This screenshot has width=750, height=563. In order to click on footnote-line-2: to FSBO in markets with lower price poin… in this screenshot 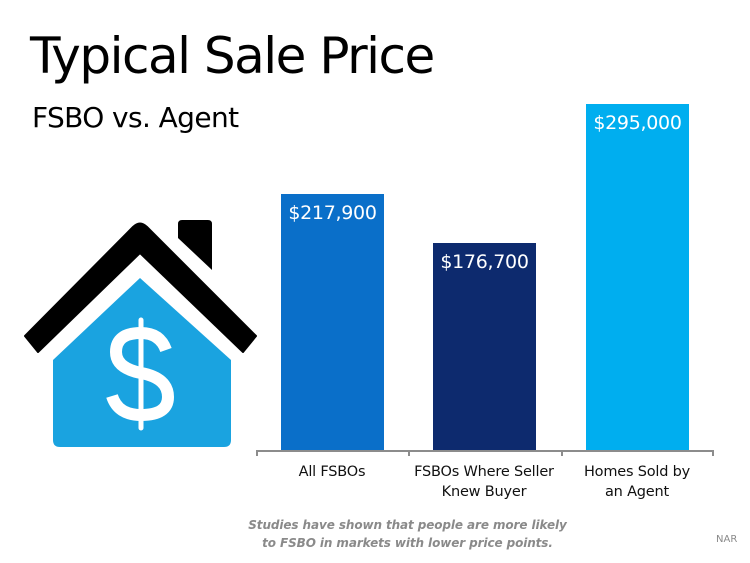, I will do `click(407, 543)`.